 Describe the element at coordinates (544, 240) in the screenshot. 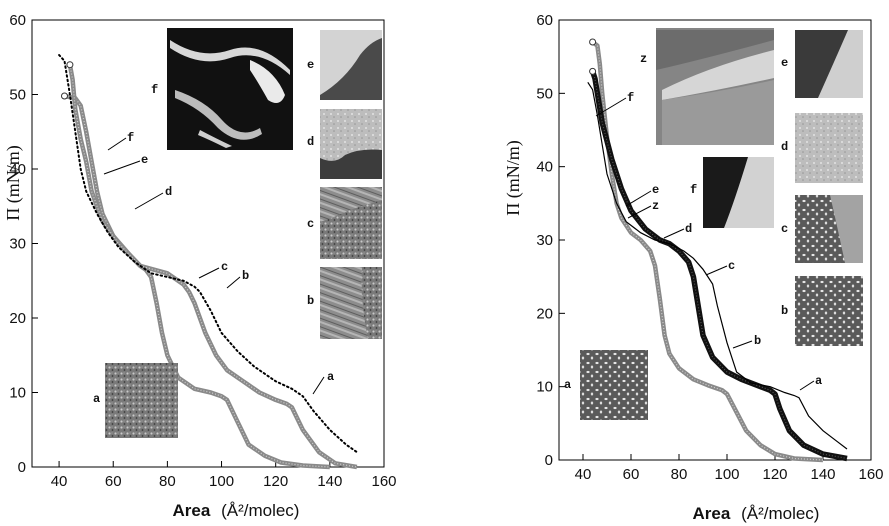

I see `right-y-tick-label: 30` at that location.